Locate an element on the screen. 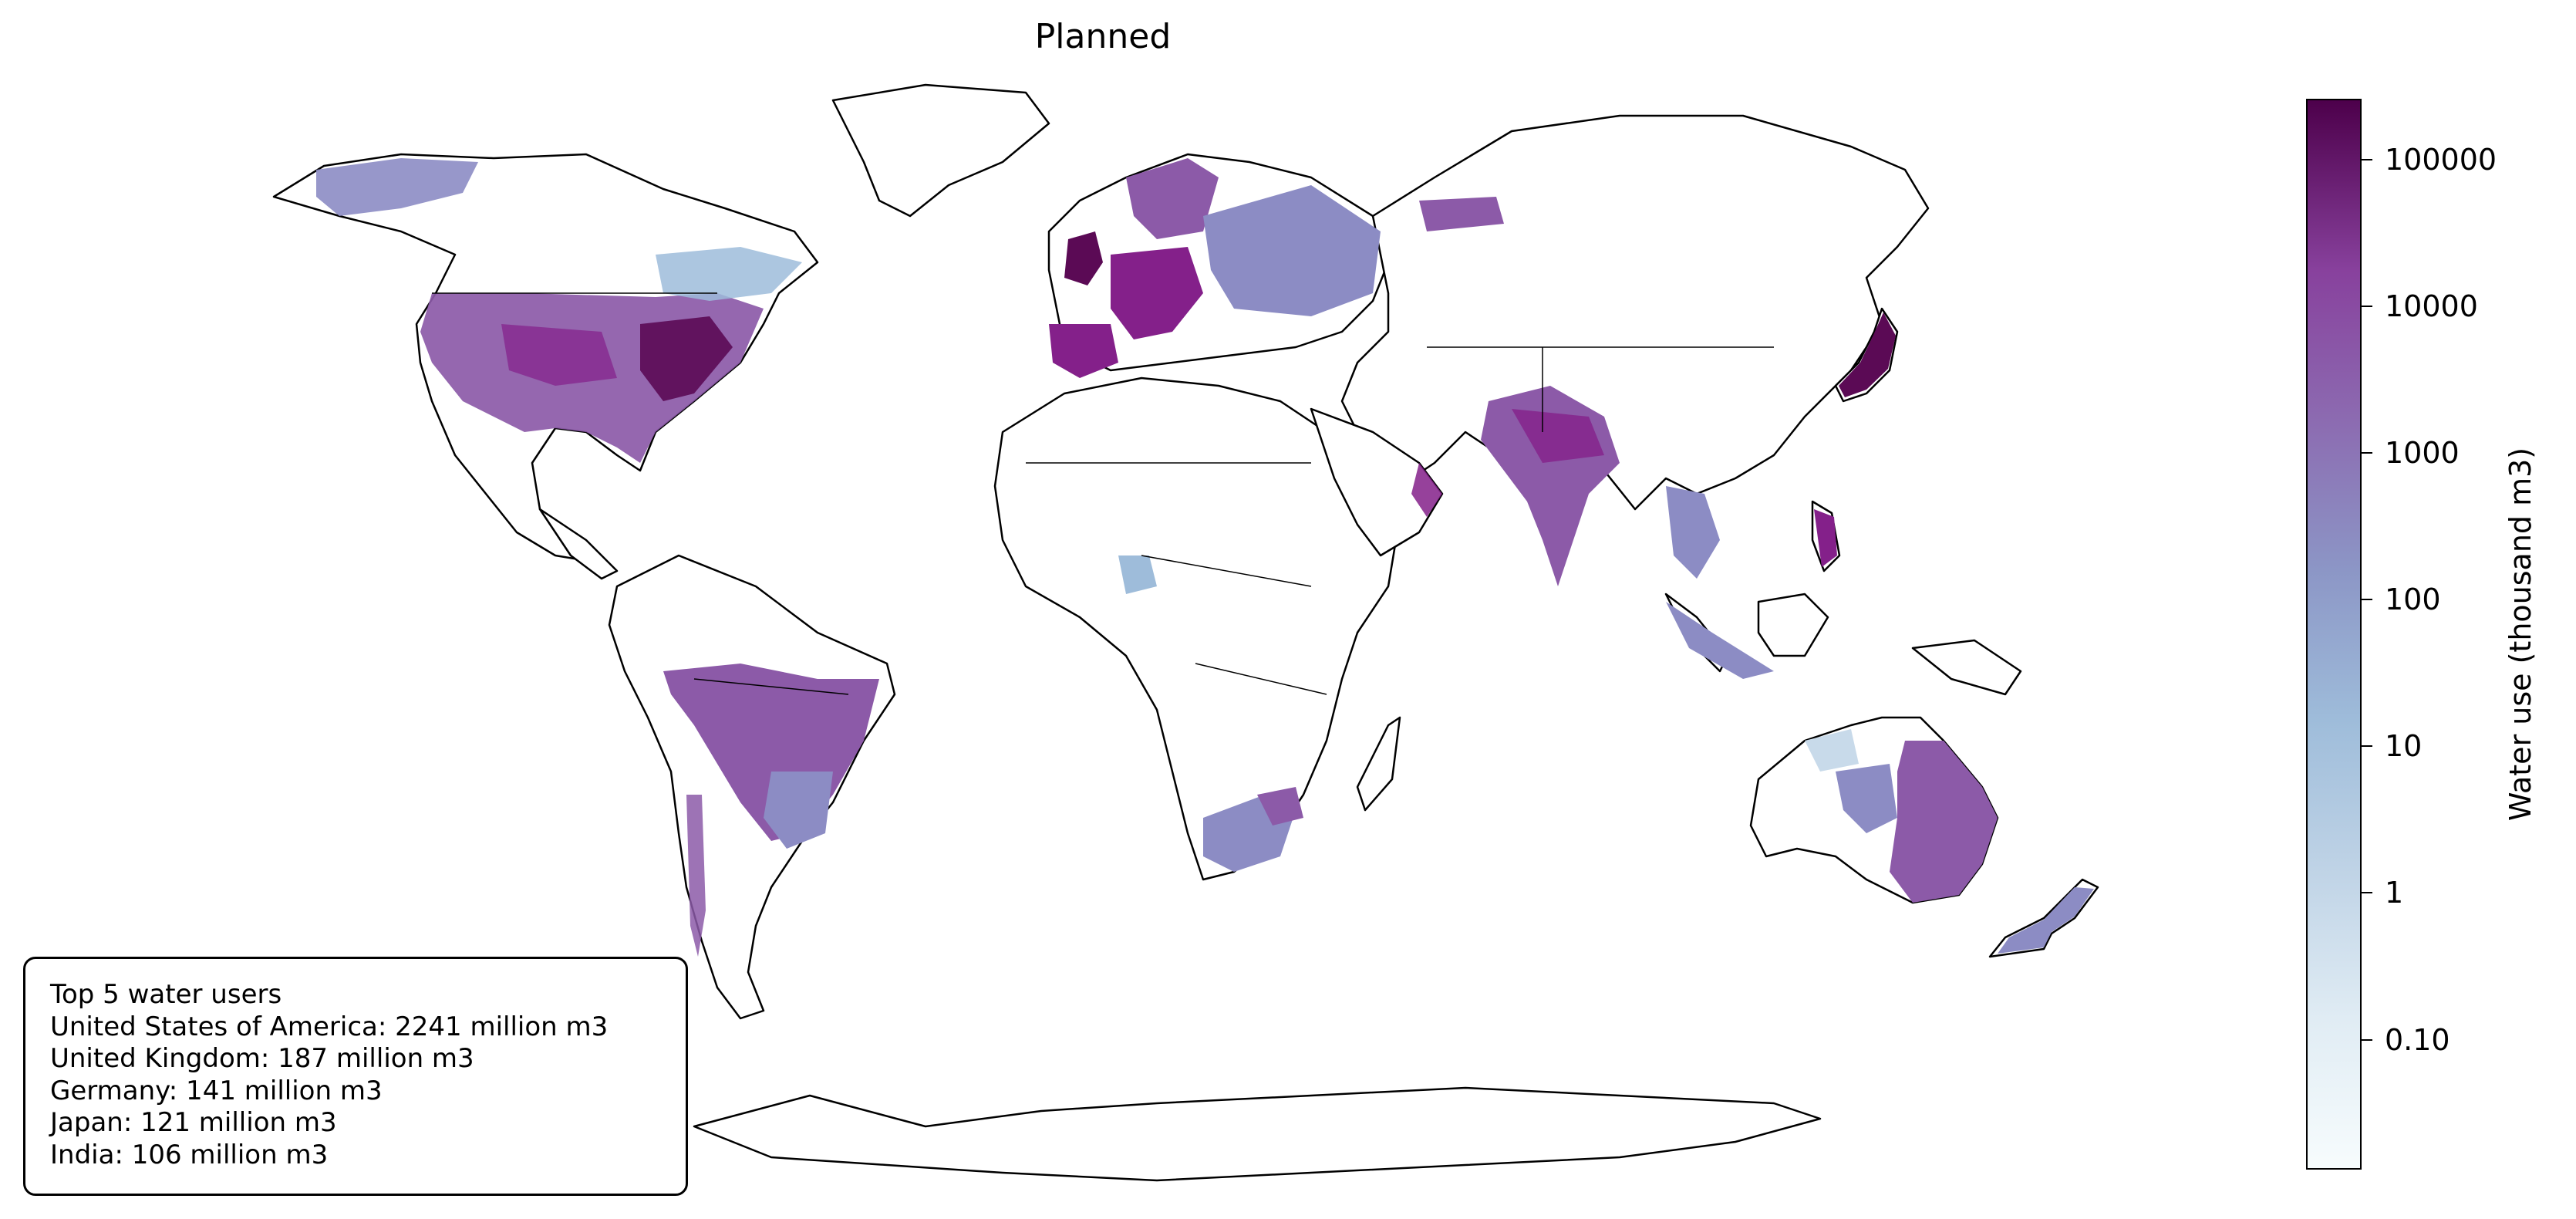  region-new-zealand is located at coordinates (2046, 920).